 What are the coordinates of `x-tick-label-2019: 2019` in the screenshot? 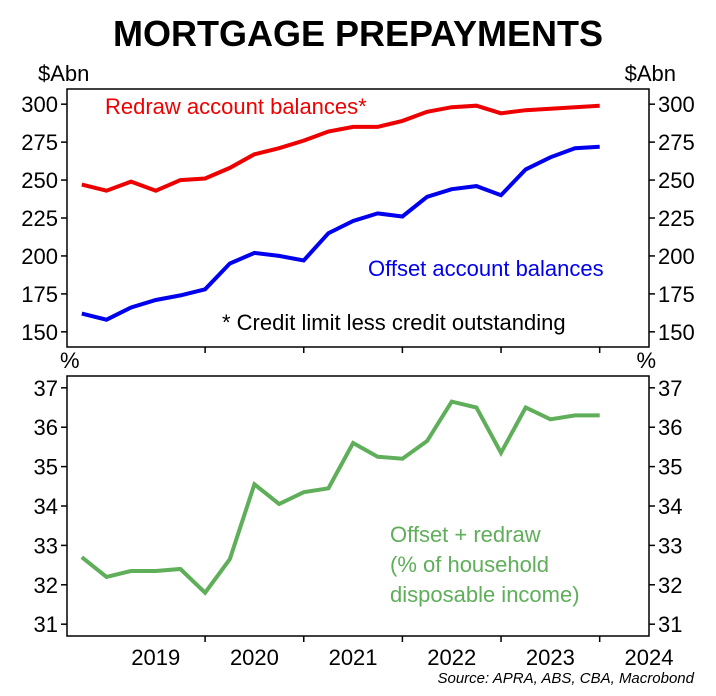 It's located at (155, 657).